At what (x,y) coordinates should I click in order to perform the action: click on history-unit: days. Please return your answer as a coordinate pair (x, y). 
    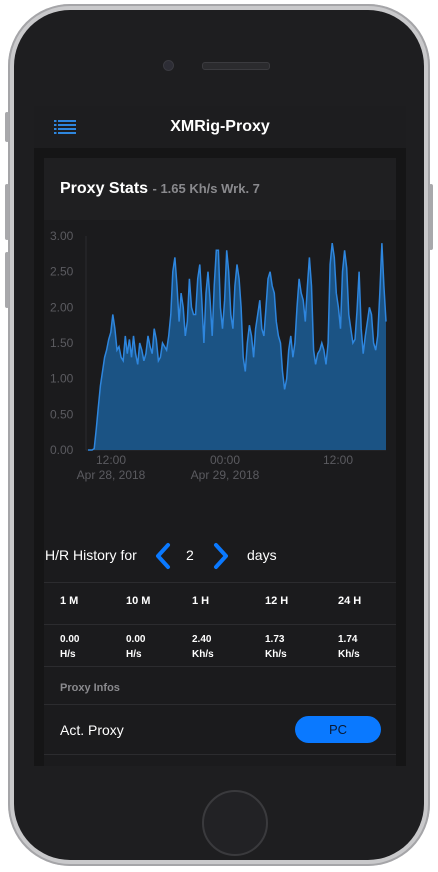
    Looking at the image, I should click on (262, 555).